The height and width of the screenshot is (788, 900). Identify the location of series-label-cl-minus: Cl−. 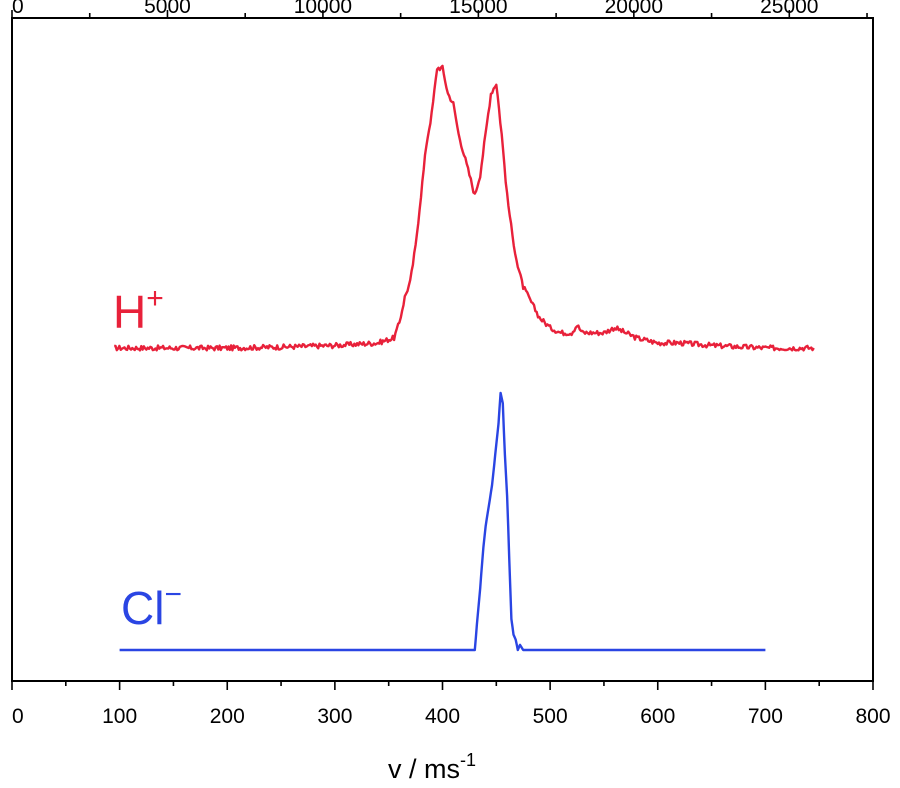
(151, 606).